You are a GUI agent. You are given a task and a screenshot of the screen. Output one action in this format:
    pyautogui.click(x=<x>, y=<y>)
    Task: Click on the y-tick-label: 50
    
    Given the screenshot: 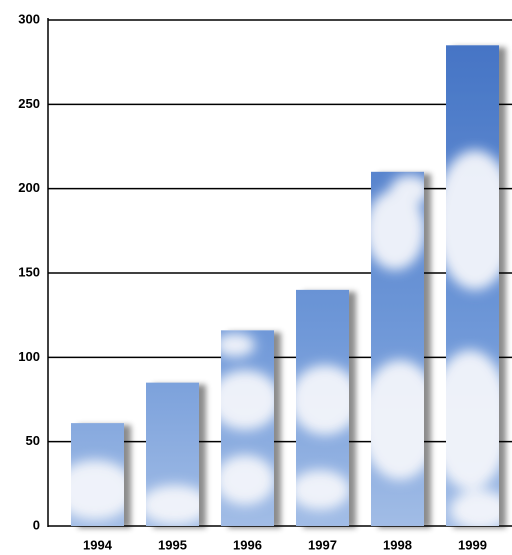 What is the action you would take?
    pyautogui.click(x=33, y=440)
    